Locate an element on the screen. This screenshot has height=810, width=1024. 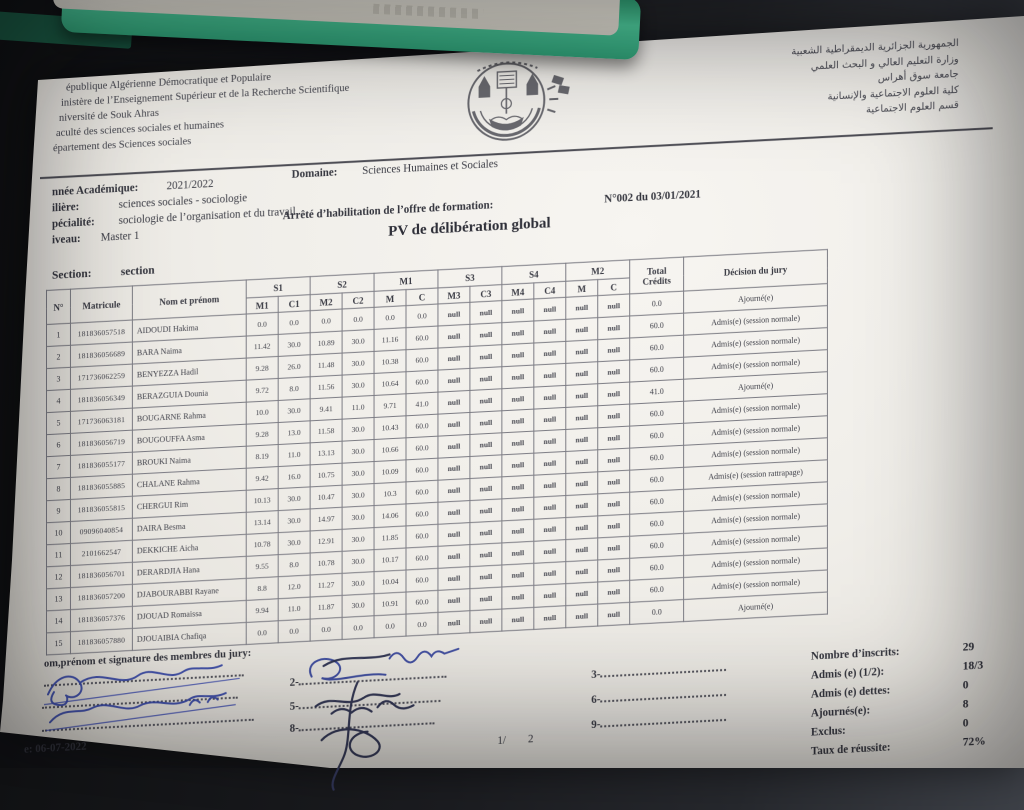
jury-slot-label: 3- is located at coordinates (596, 674).